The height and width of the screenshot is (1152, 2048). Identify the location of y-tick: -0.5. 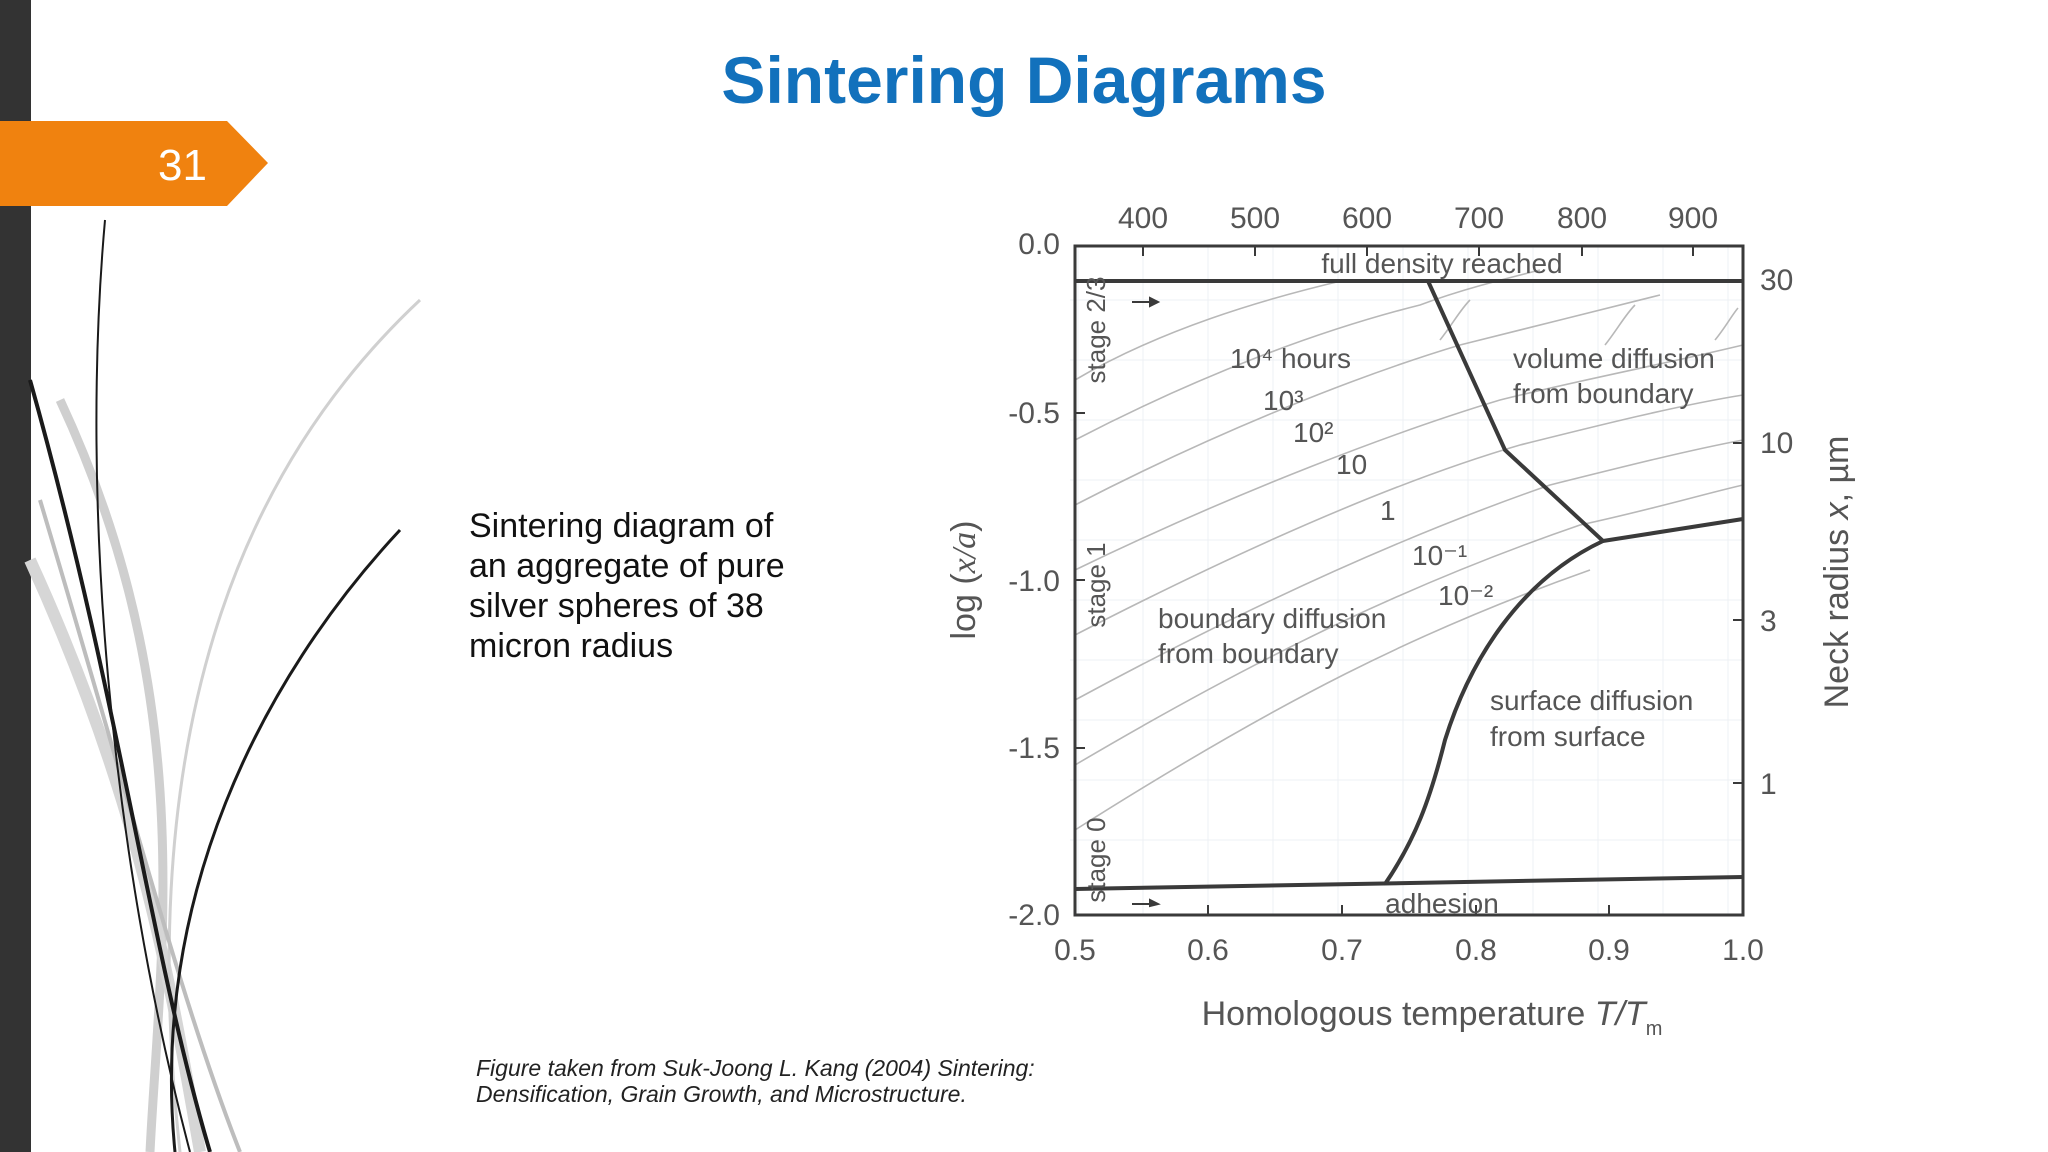
(1034, 413).